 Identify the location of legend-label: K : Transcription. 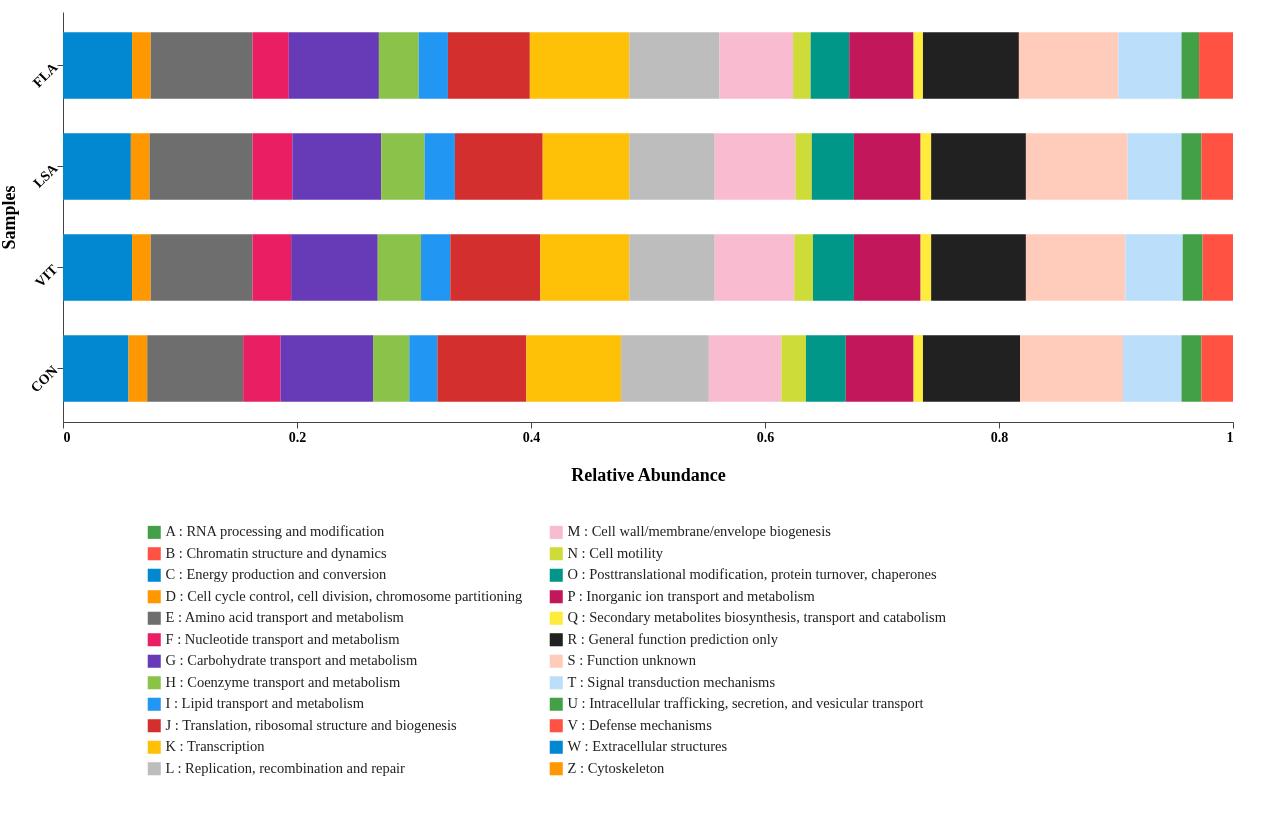
(215, 746).